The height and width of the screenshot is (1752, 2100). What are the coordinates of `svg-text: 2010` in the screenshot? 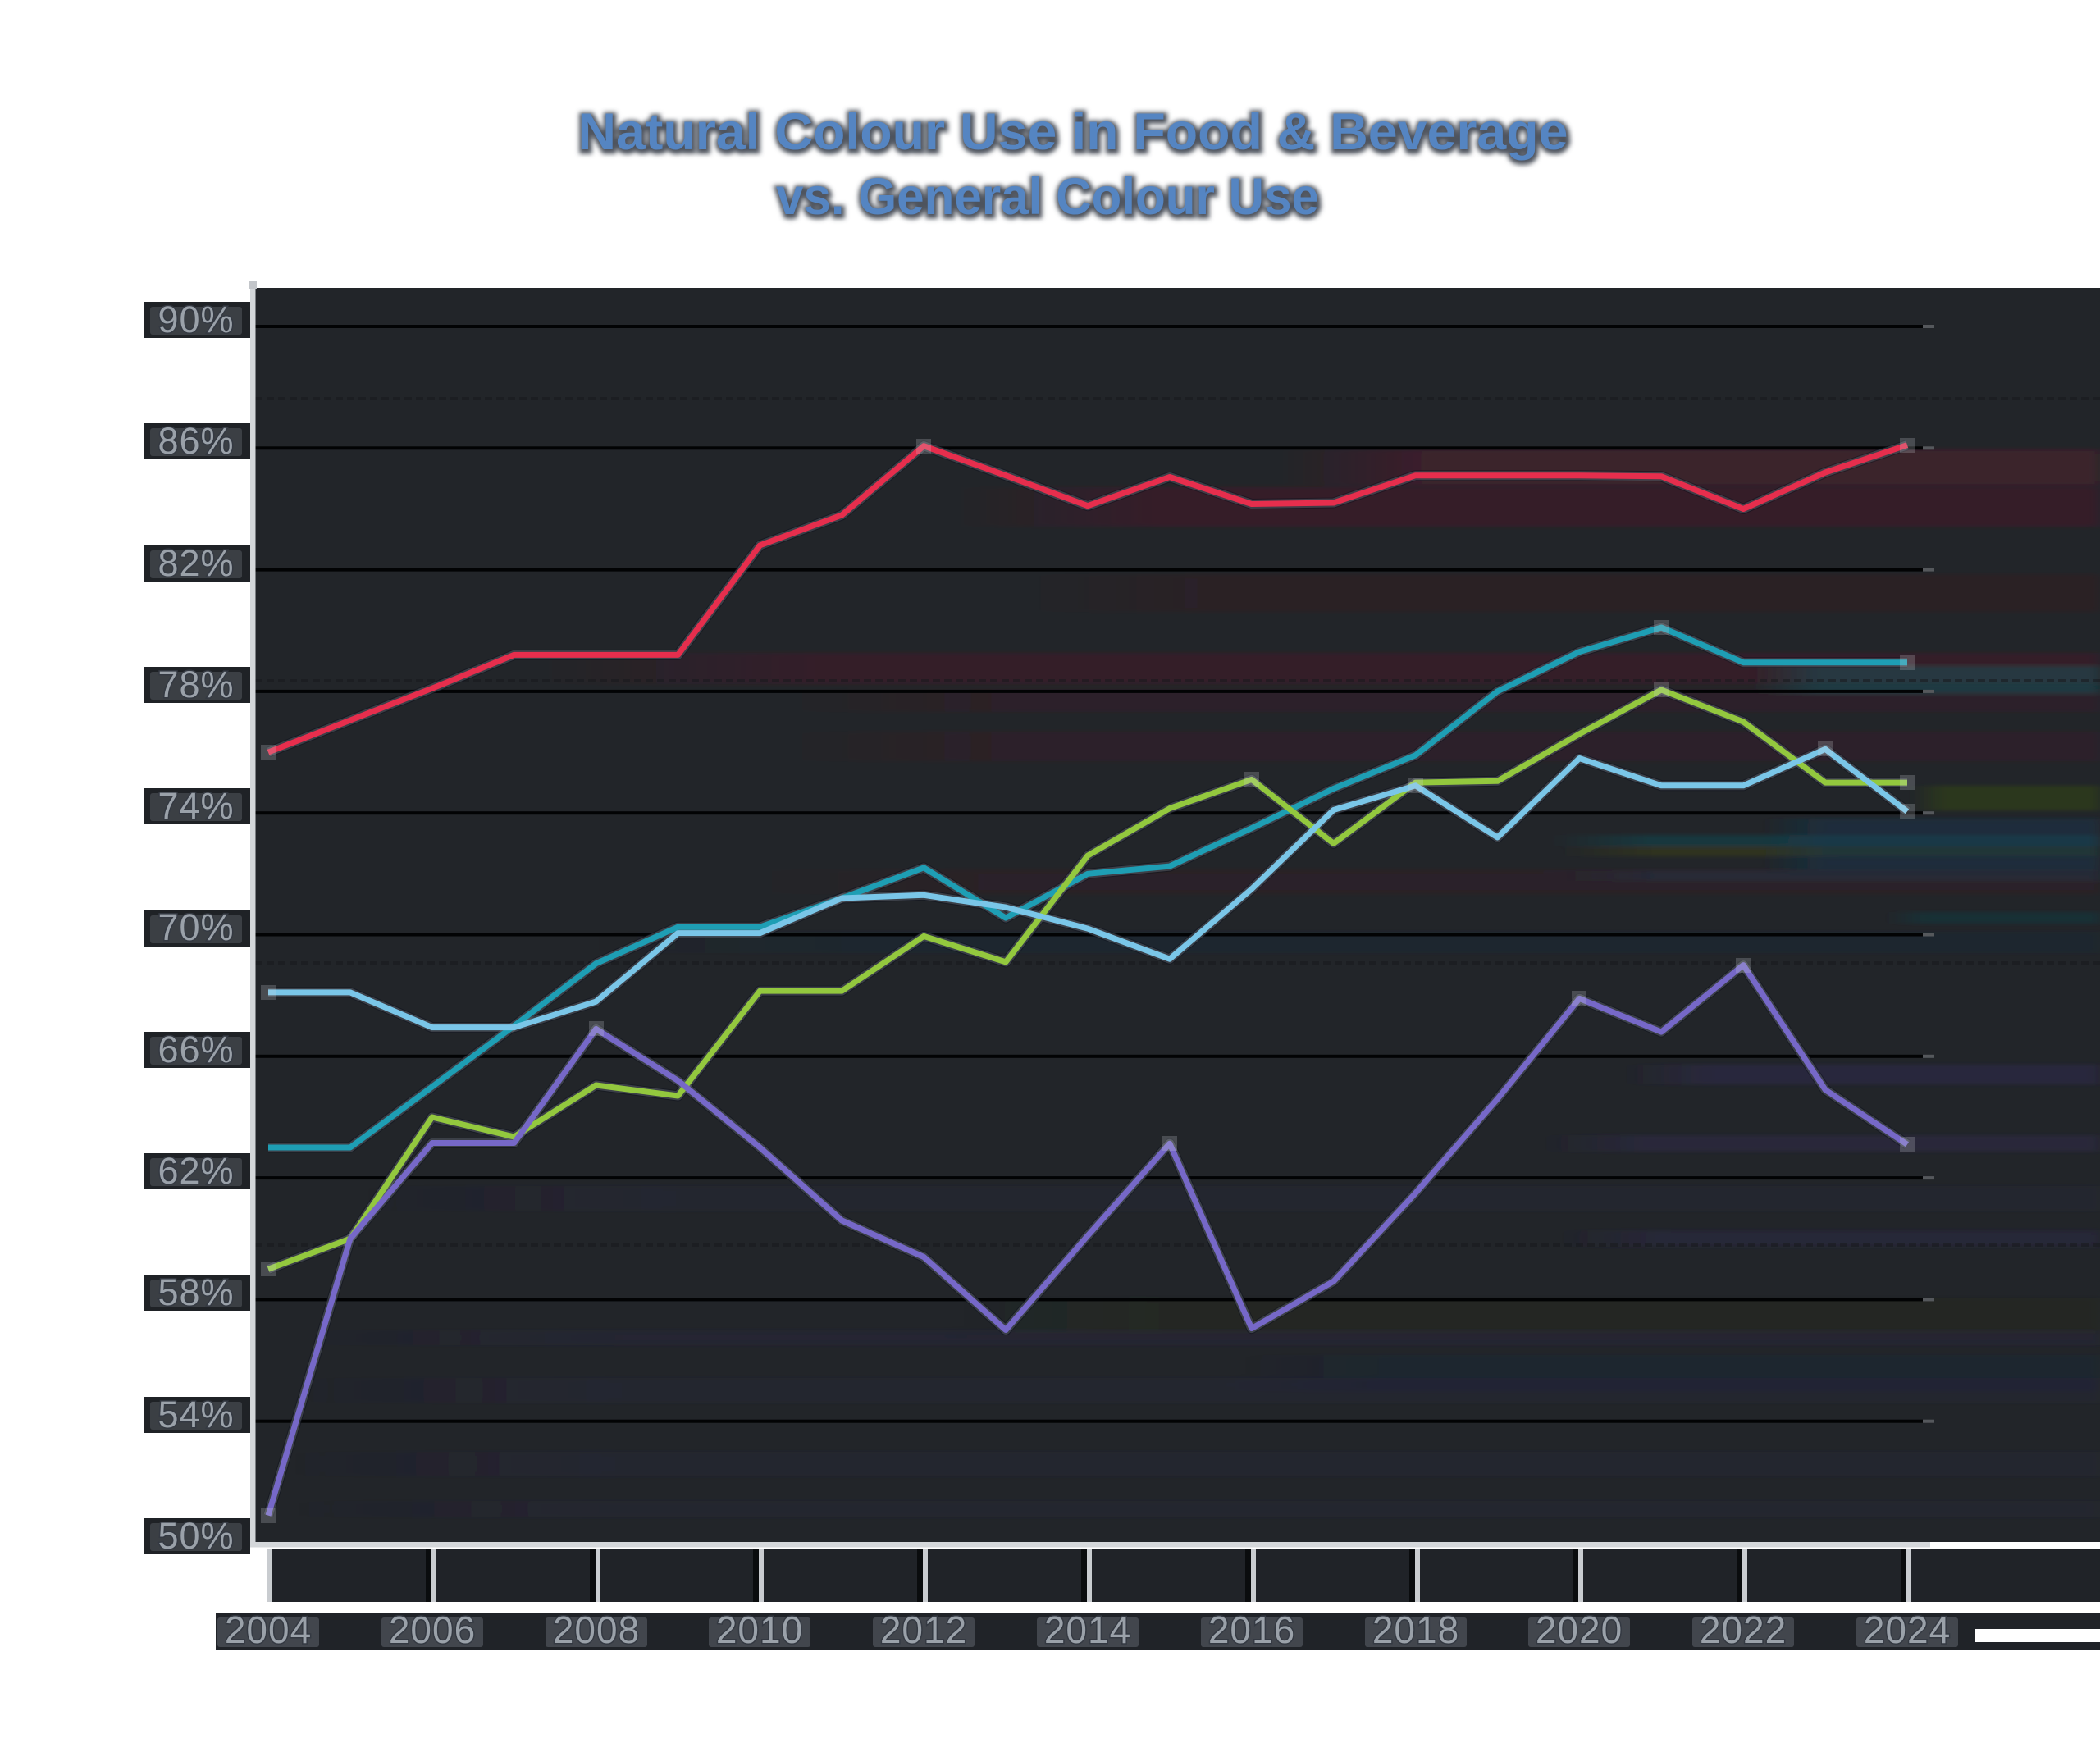 It's located at (760, 1629).